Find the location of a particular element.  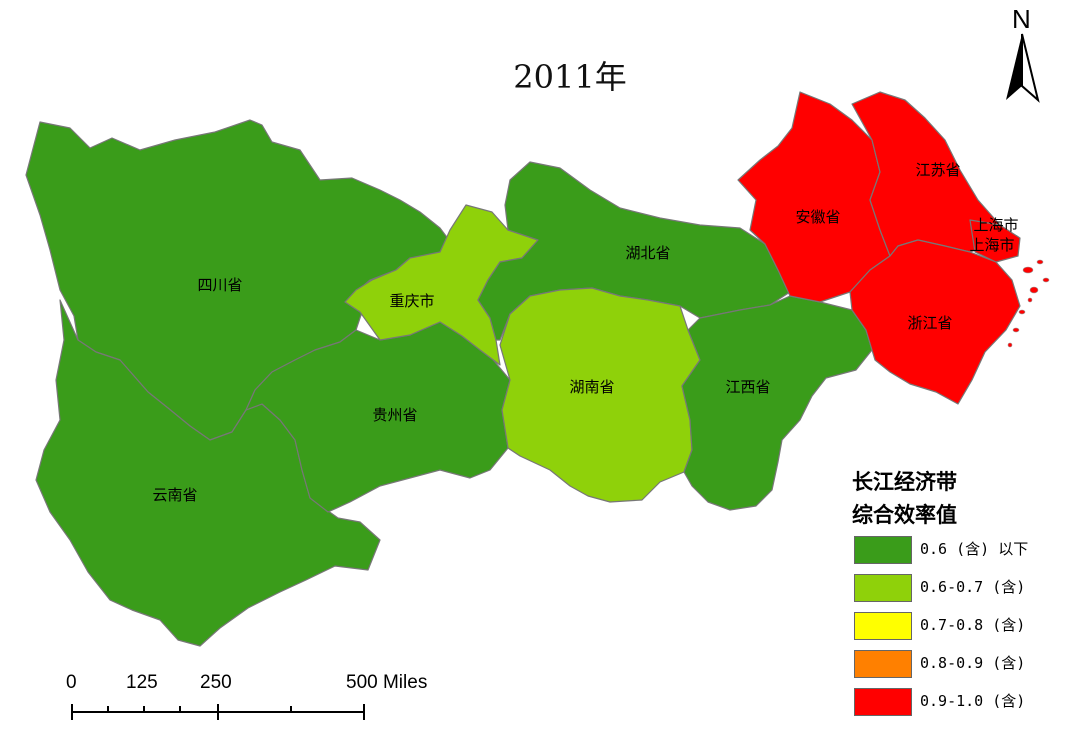

label-guizhou: 贵州省 is located at coordinates (394, 415).